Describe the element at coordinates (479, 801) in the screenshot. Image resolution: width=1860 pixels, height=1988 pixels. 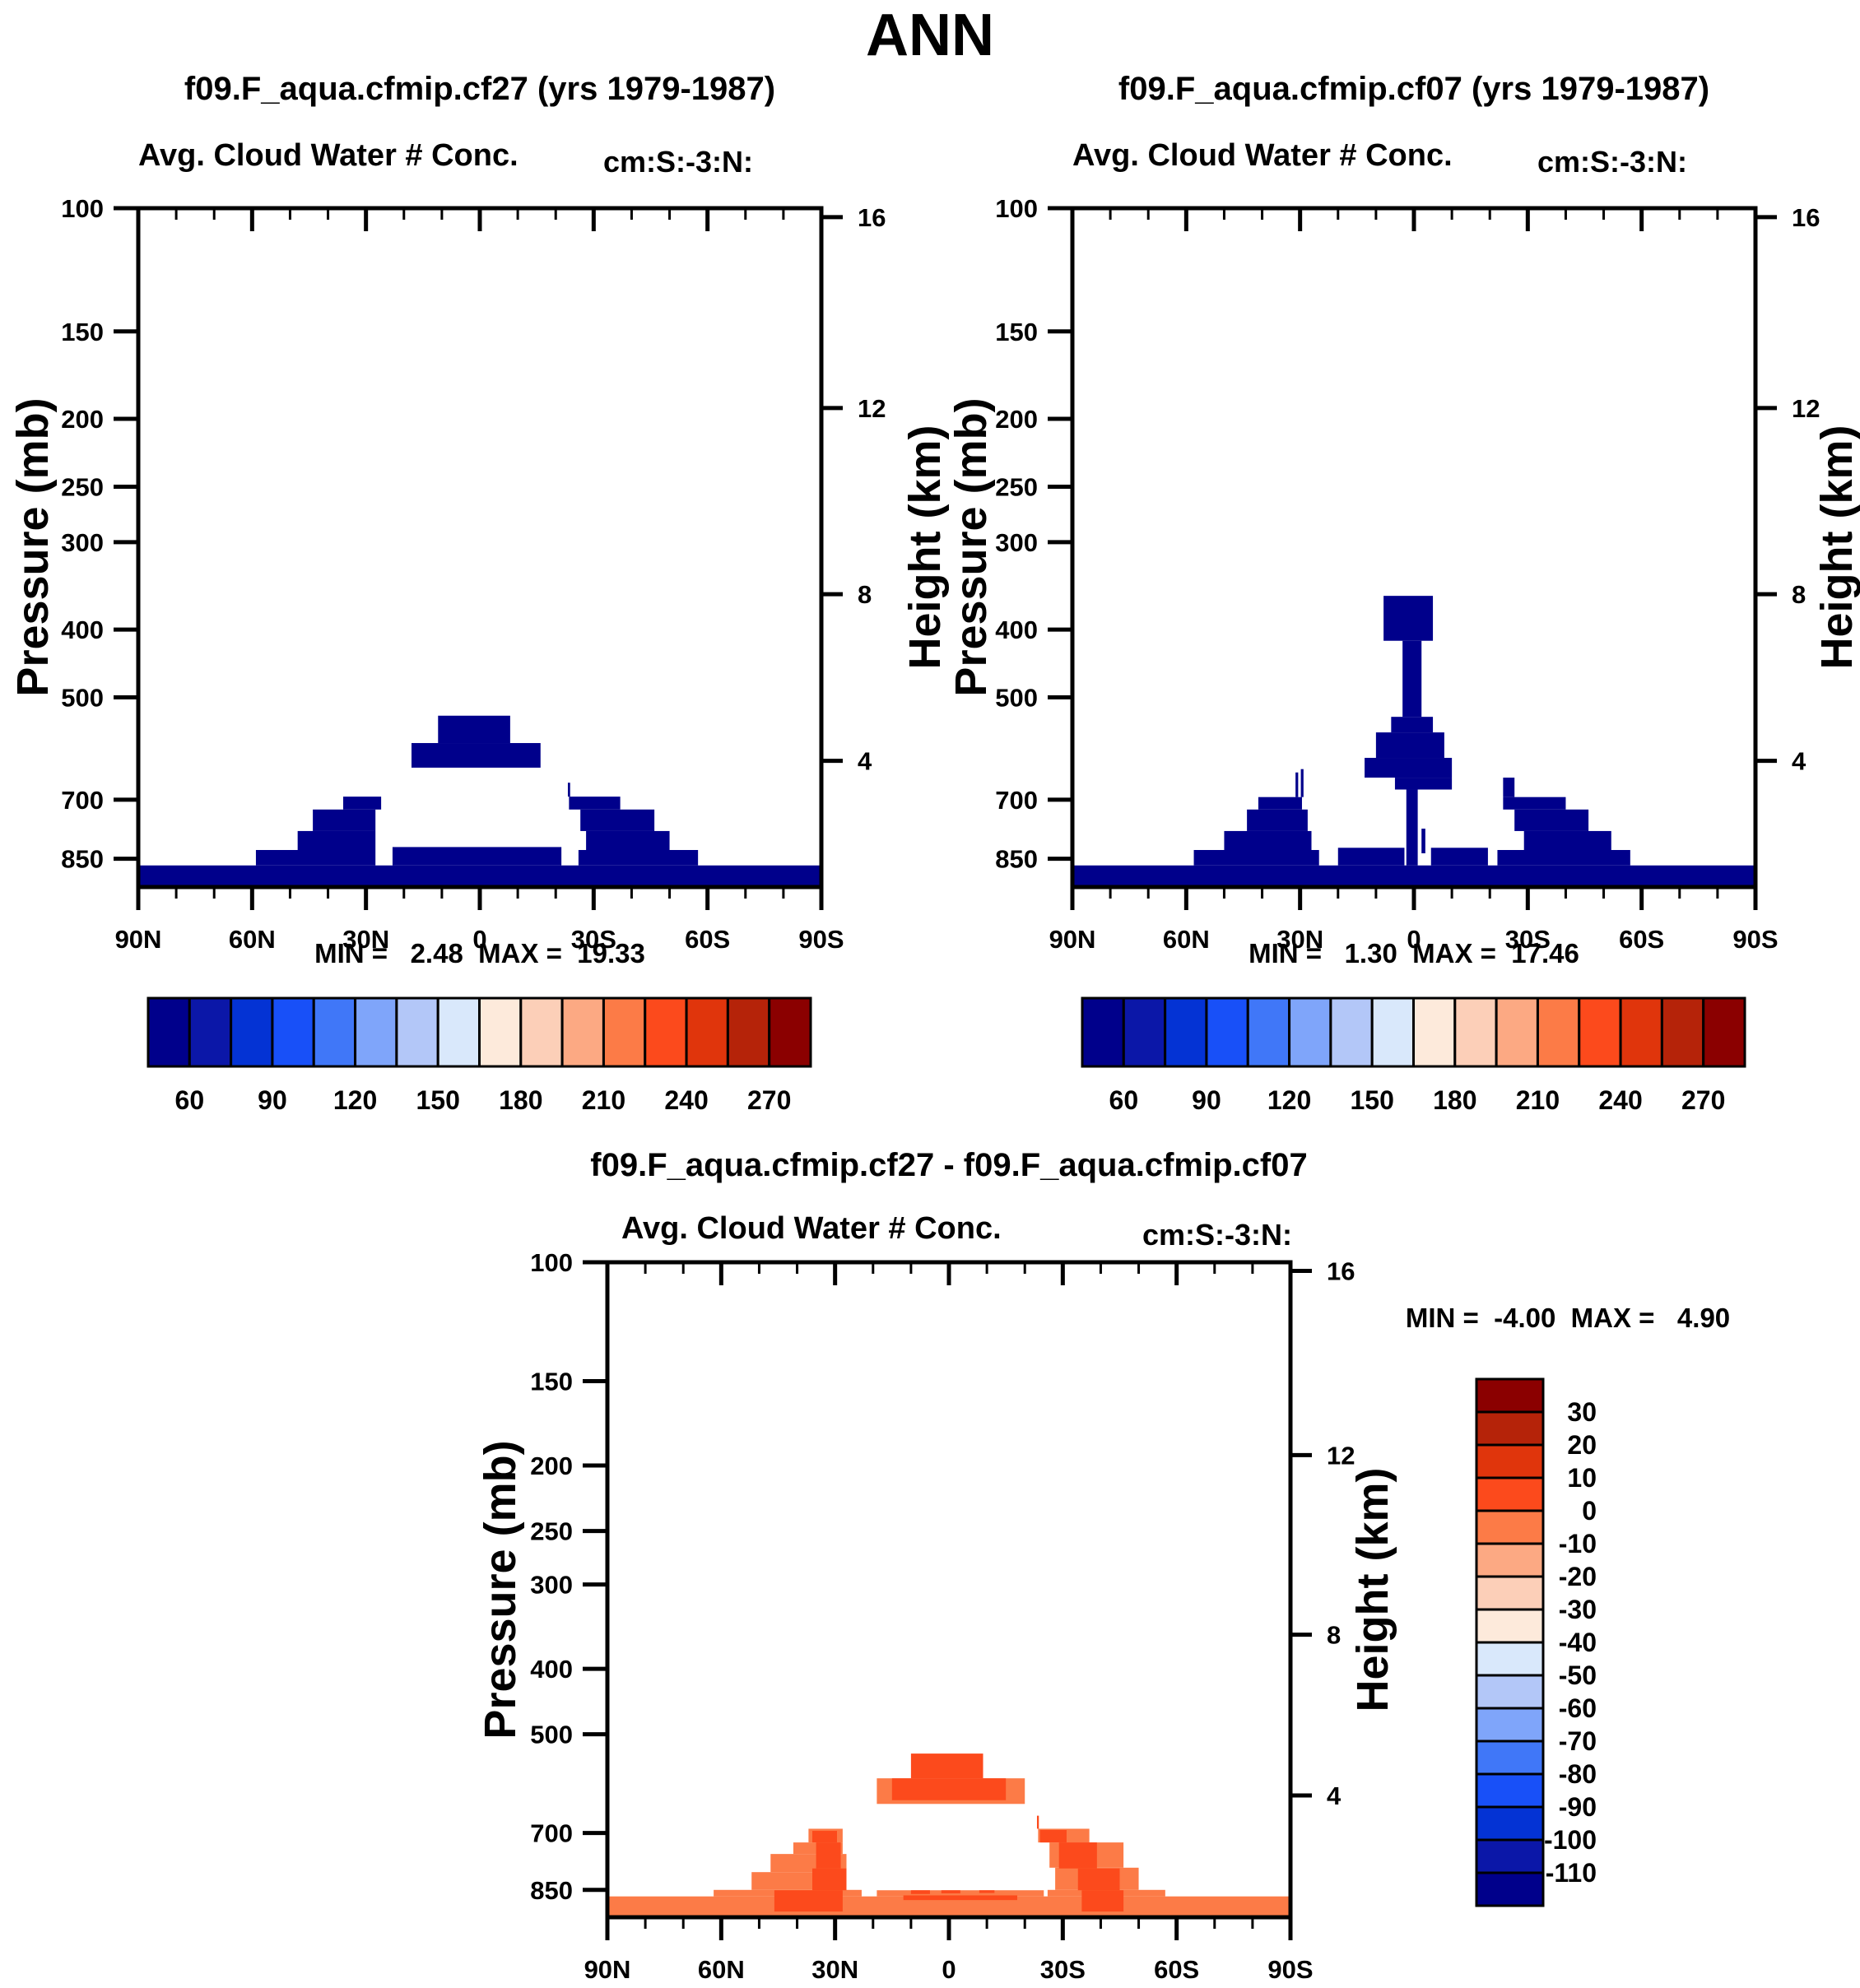
I see `panel-cf27-field` at that location.